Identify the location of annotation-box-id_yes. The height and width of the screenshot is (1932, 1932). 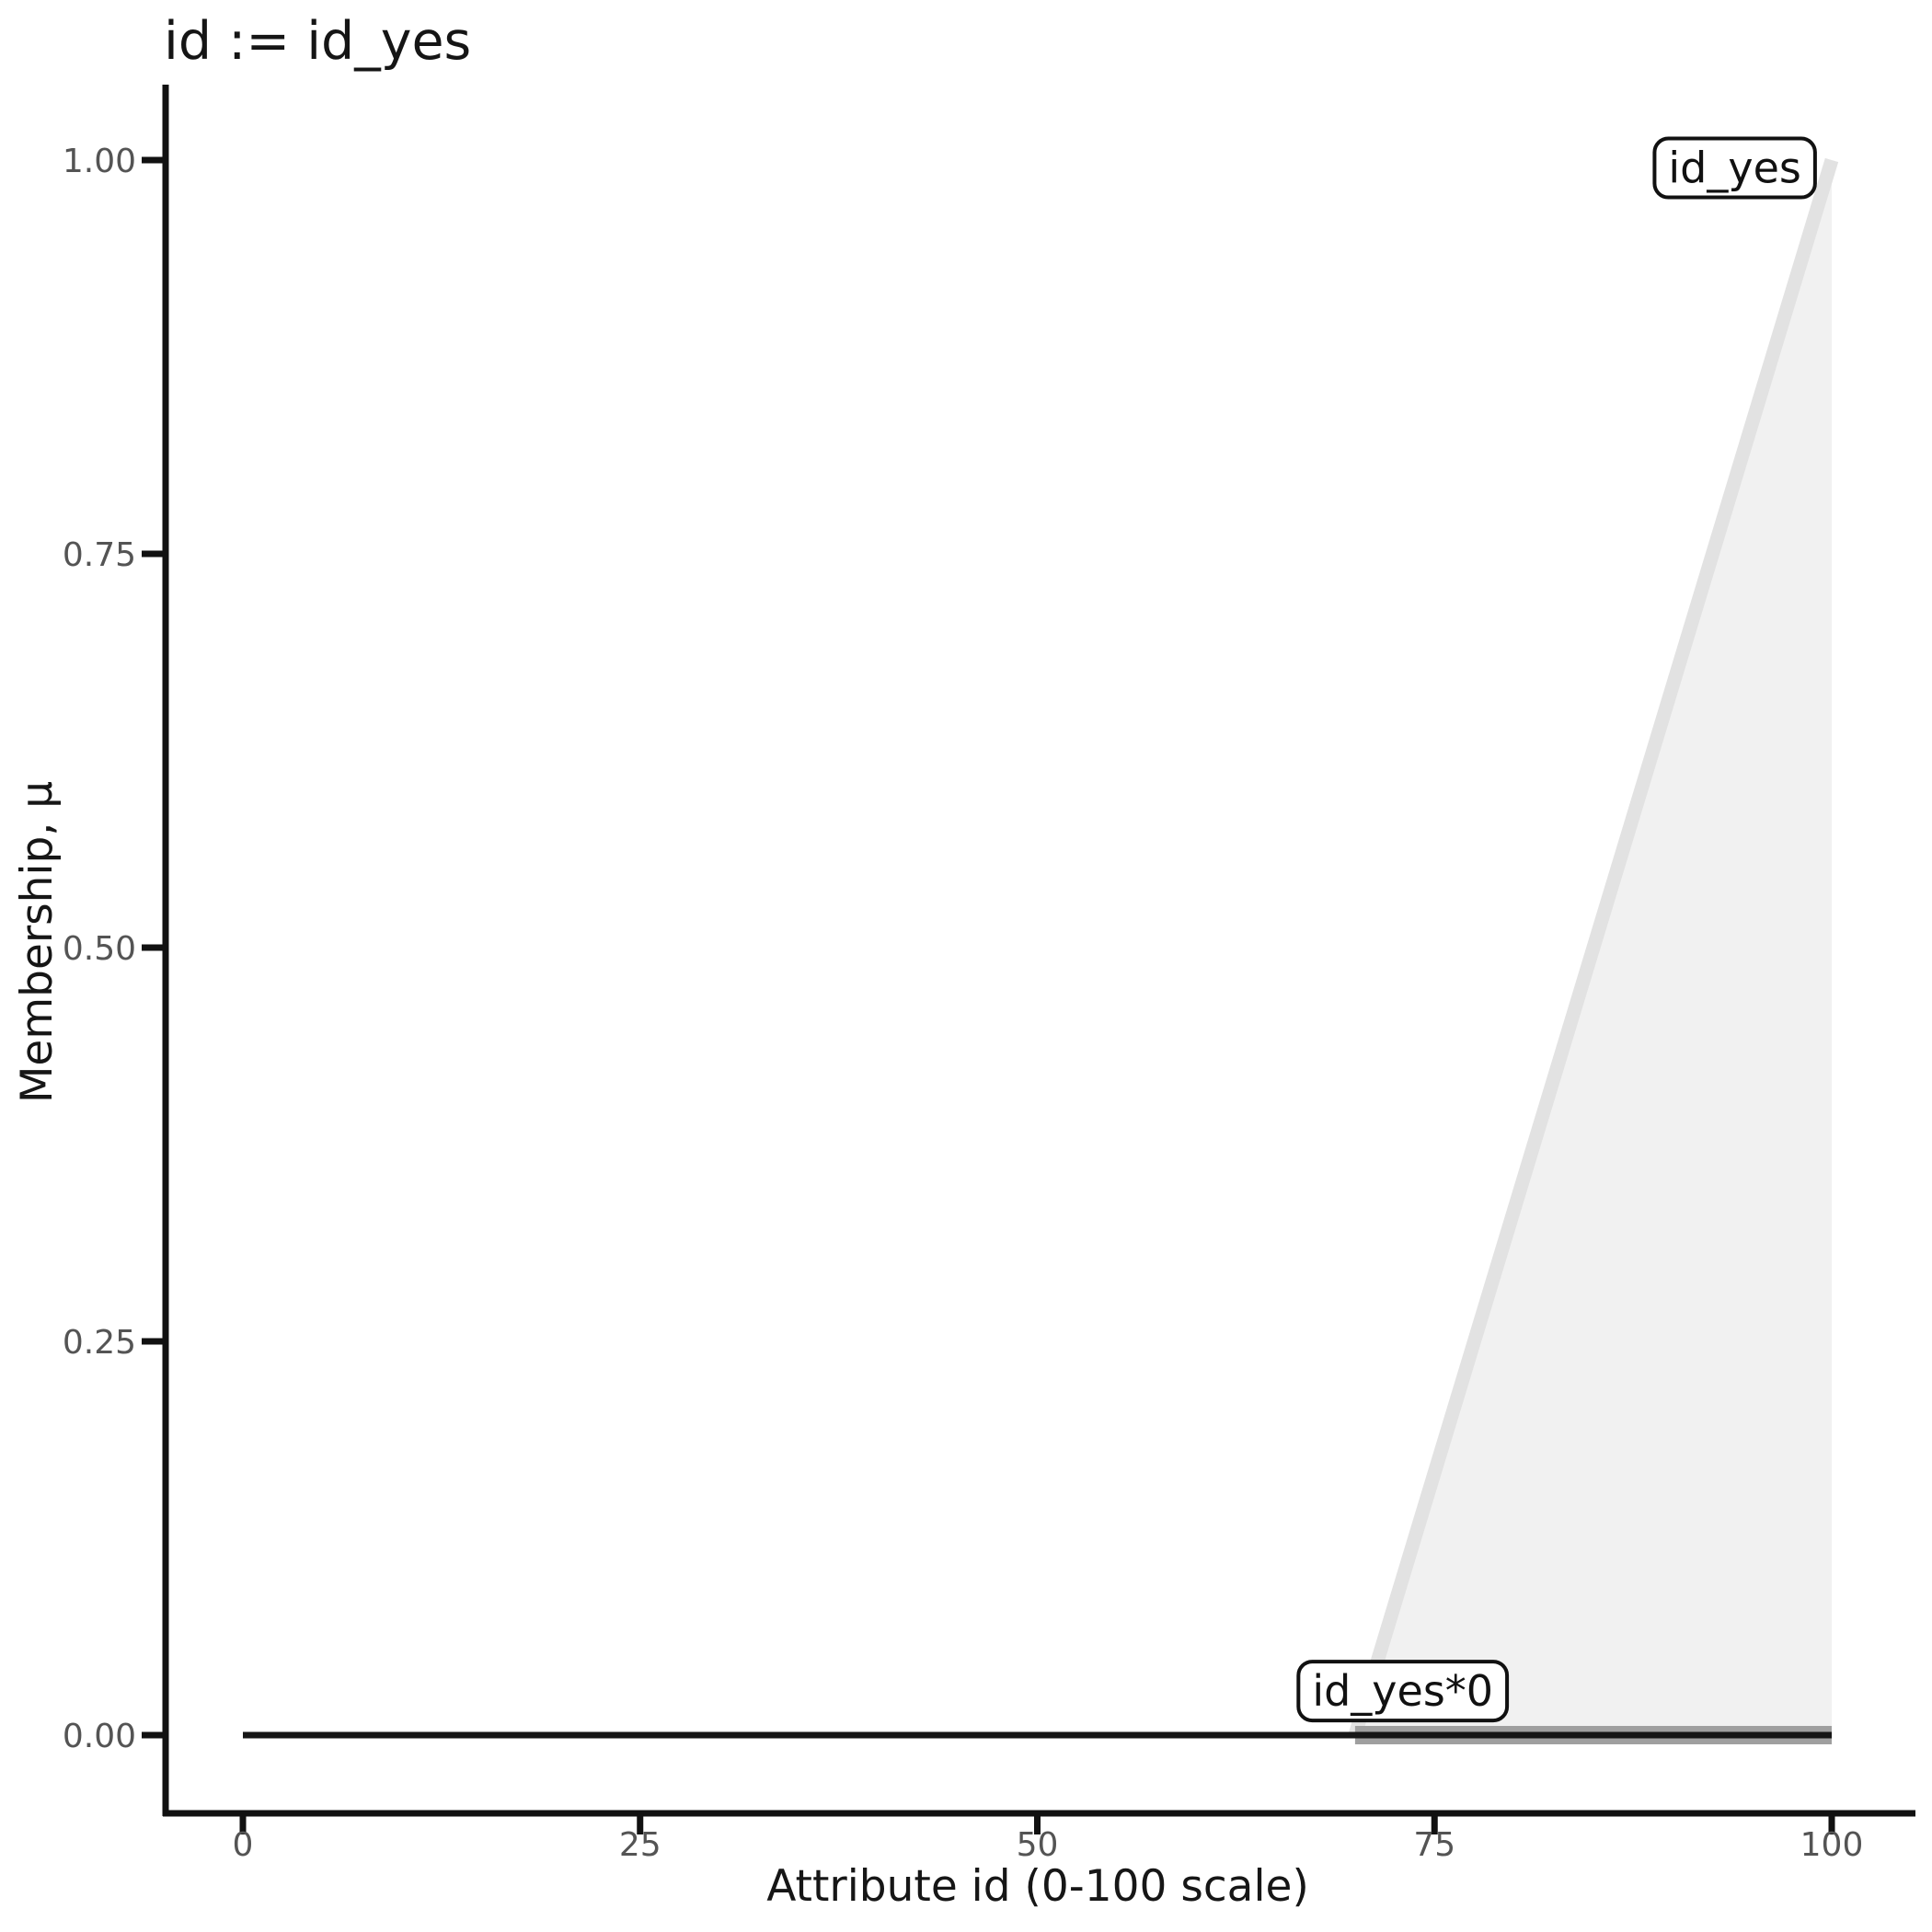
(1734, 168).